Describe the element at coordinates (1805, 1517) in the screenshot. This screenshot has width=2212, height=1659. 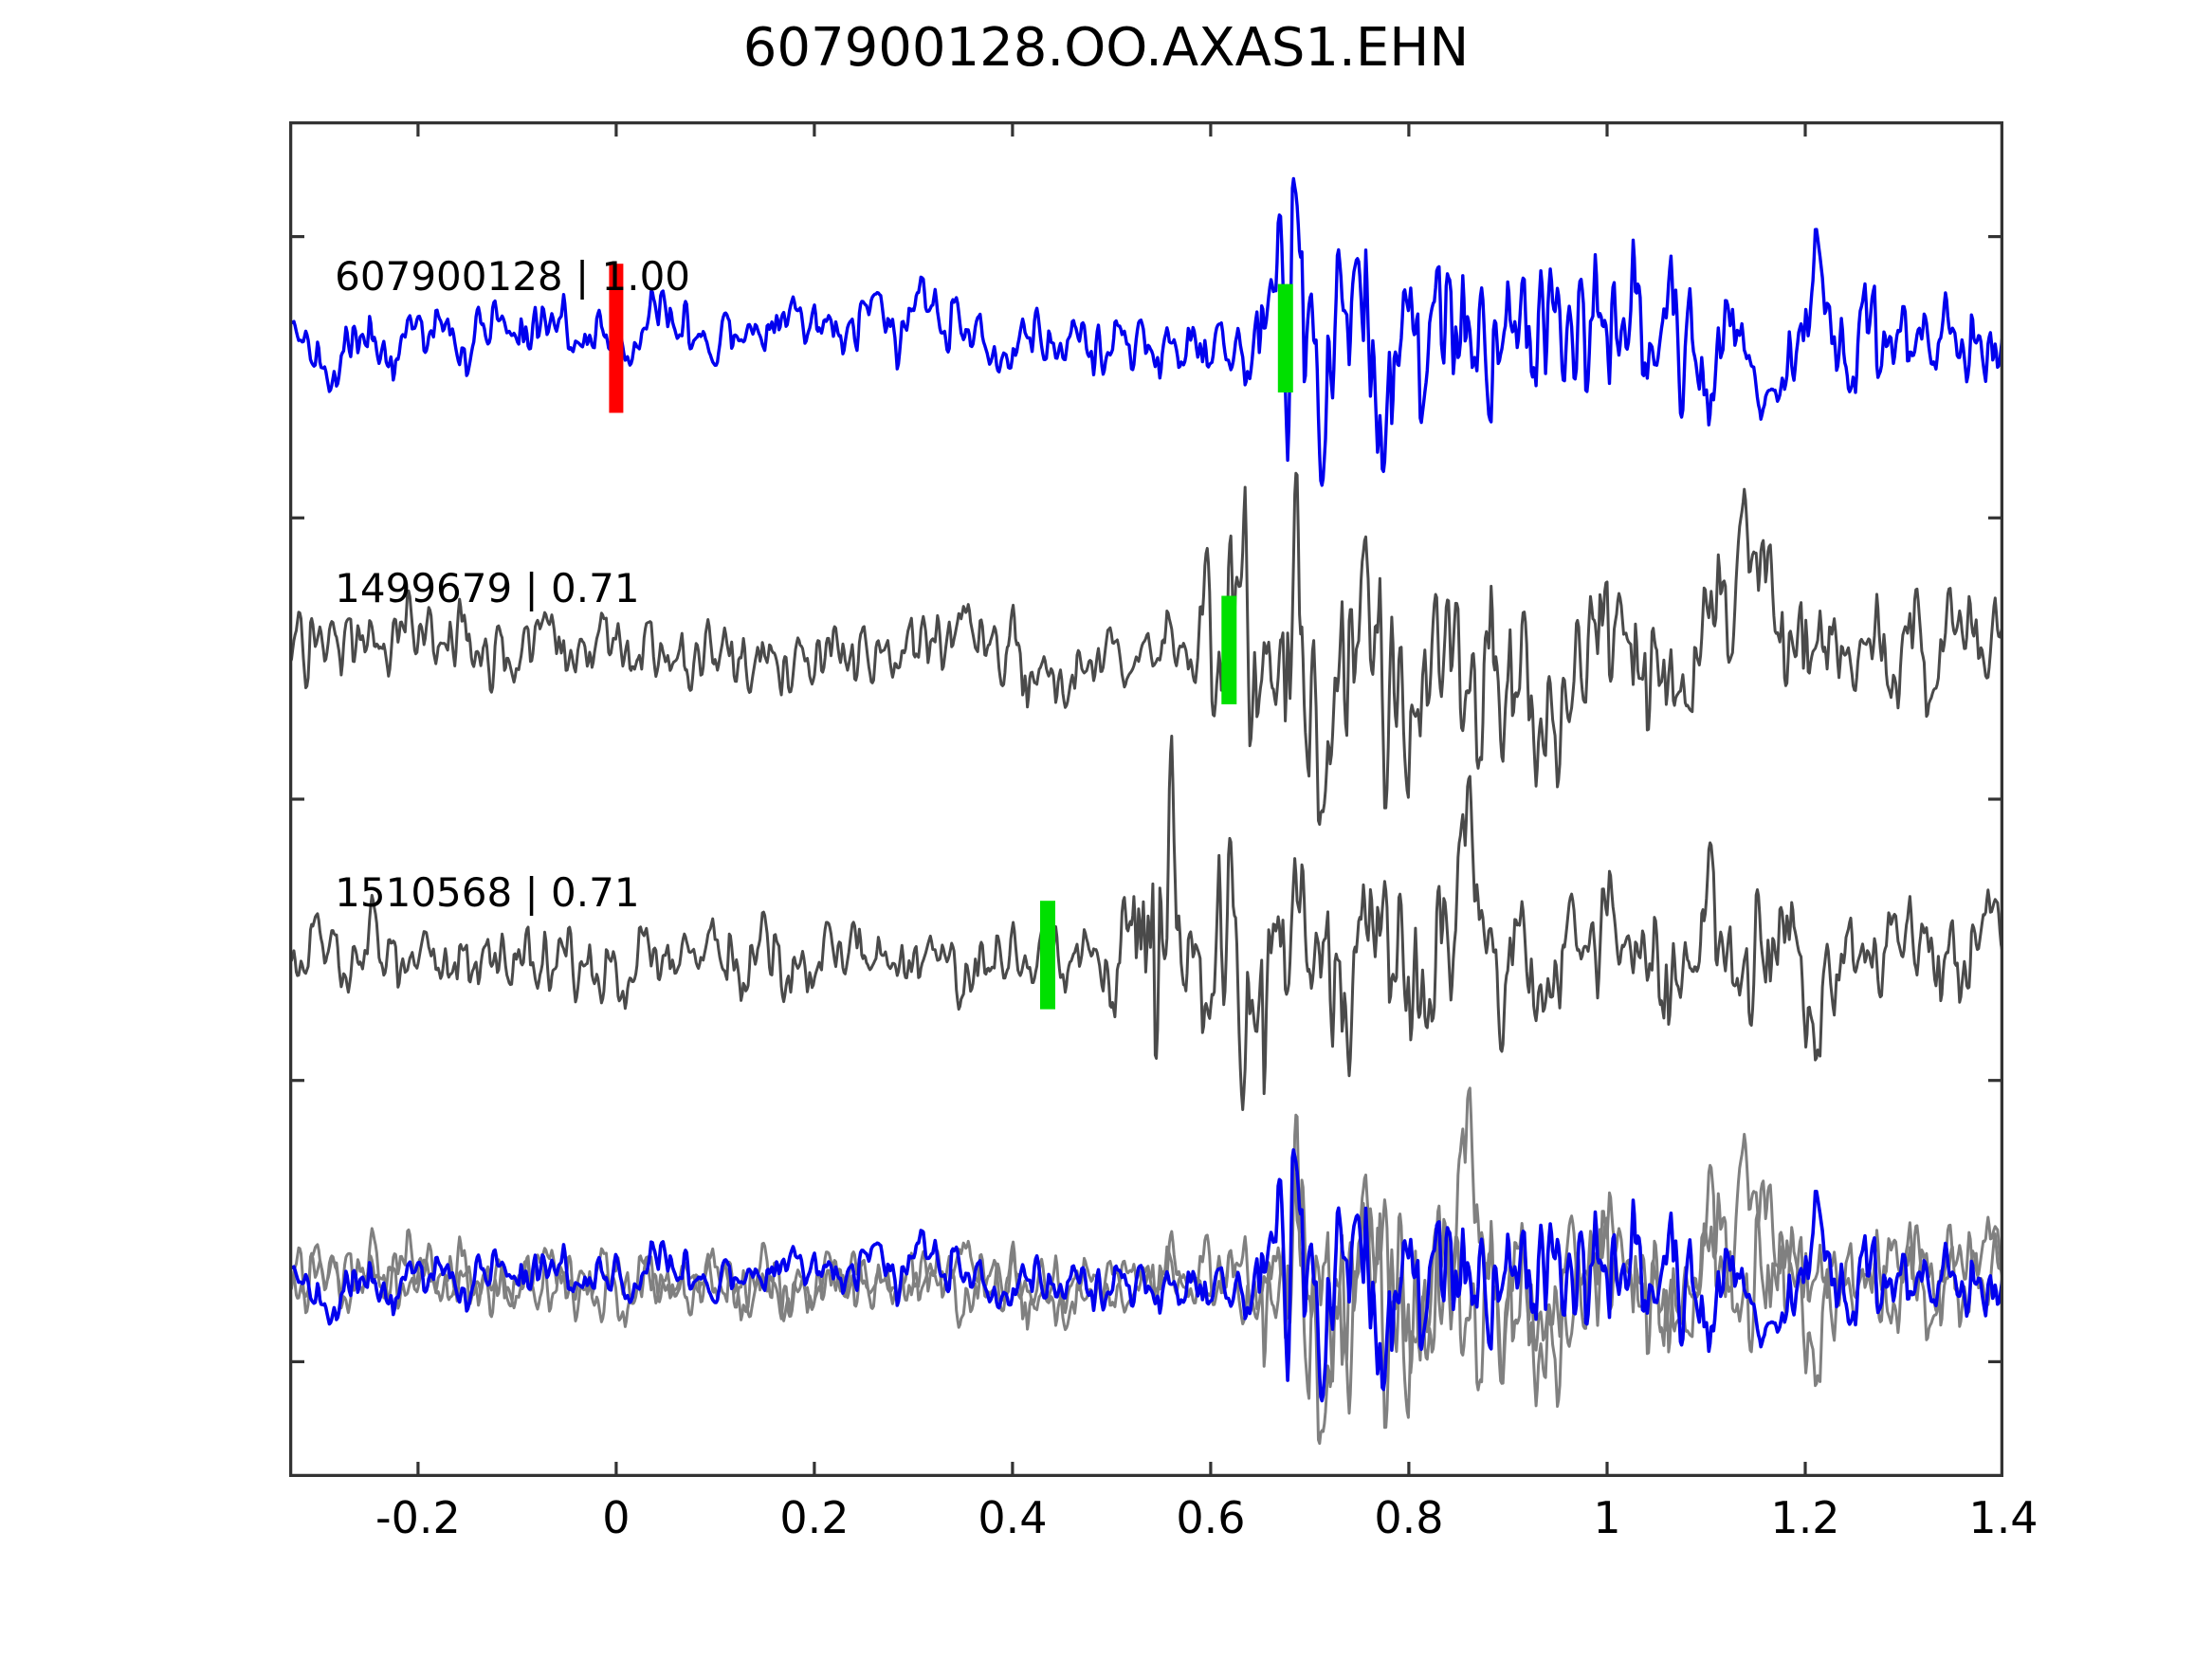
I see `x-tick-label-7: 1.2` at that location.